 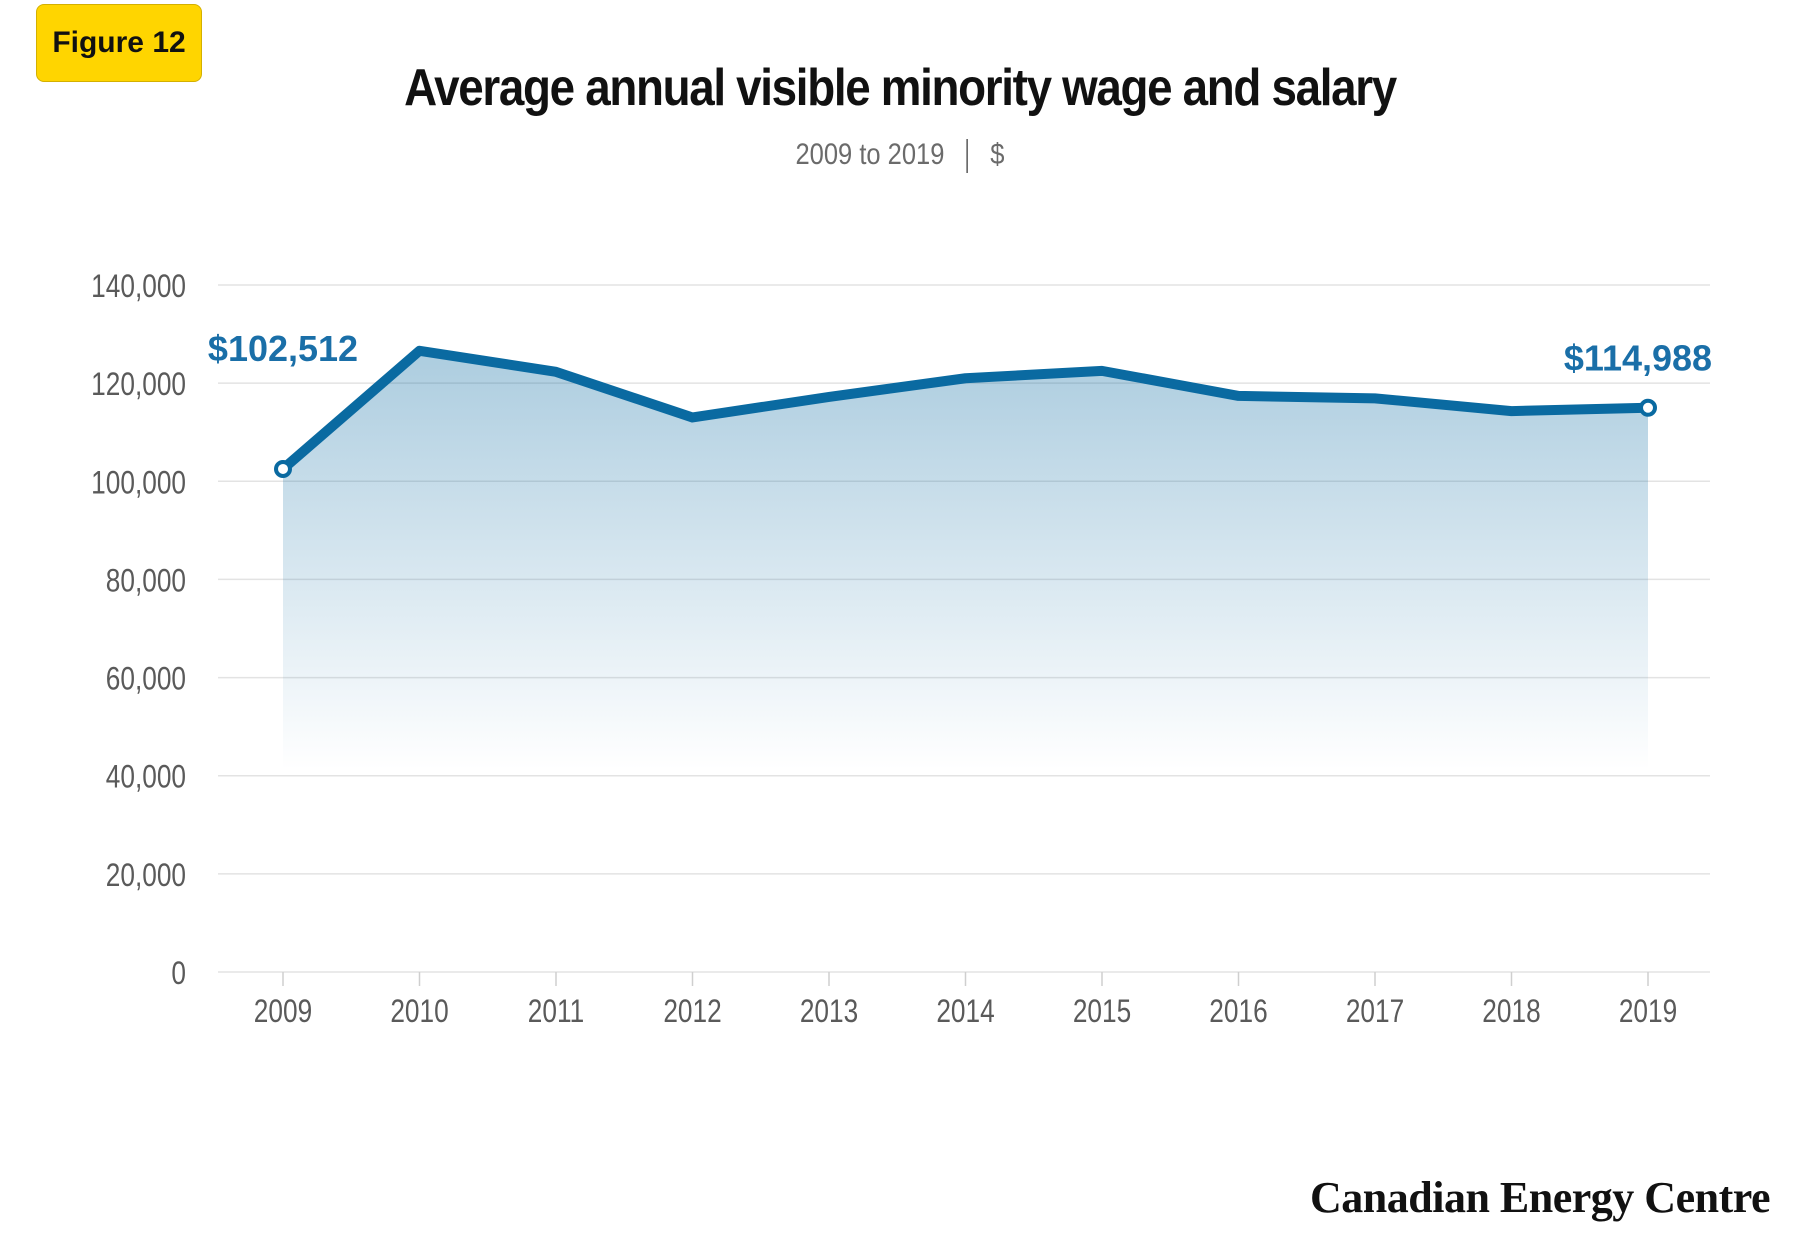 What do you see at coordinates (556, 1012) in the screenshot?
I see `x-tick-label: 2011` at bounding box center [556, 1012].